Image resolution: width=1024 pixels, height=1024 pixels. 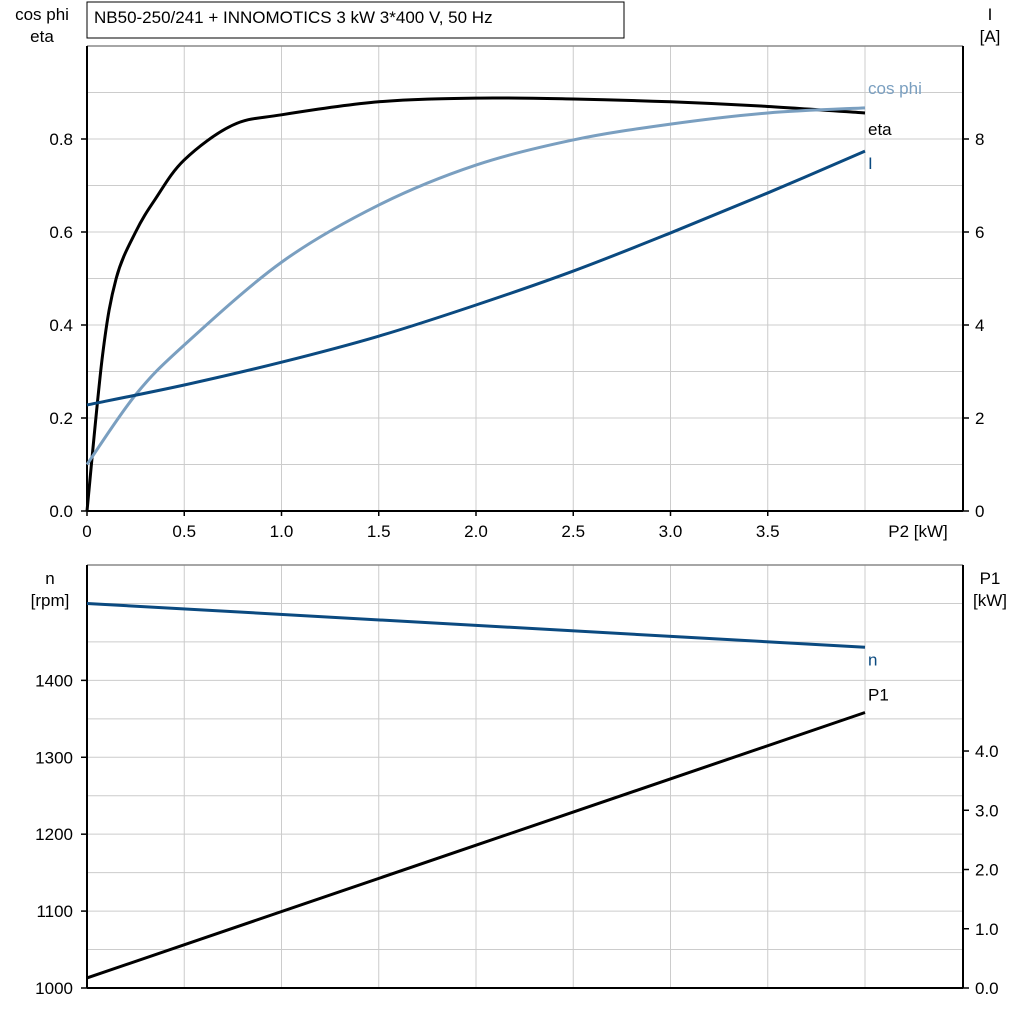 What do you see at coordinates (987, 751) in the screenshot?
I see `right-tick-label: 4.0` at bounding box center [987, 751].